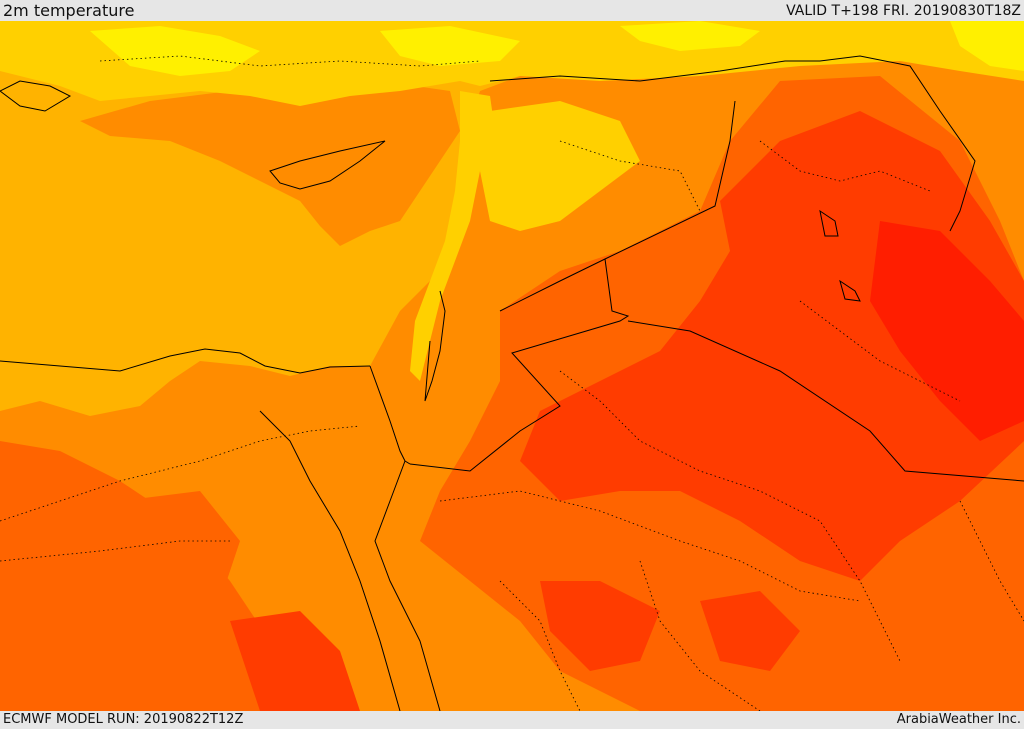 Image resolution: width=1024 pixels, height=729 pixels. I want to click on mild-syria-patch, so click(560, 166).